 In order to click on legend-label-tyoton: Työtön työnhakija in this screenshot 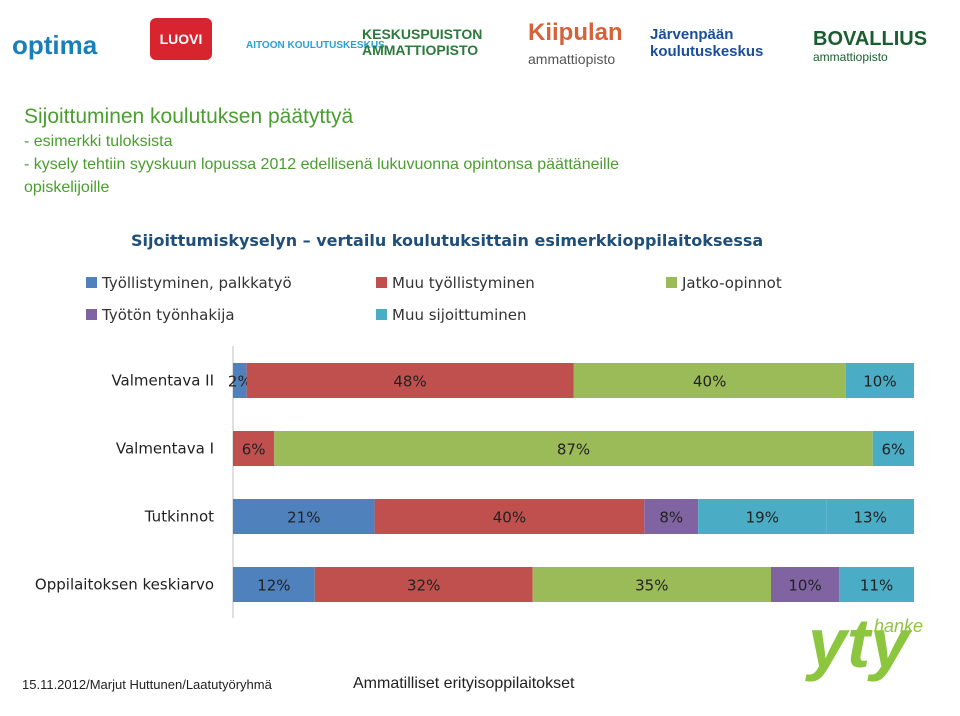, I will do `click(168, 315)`.